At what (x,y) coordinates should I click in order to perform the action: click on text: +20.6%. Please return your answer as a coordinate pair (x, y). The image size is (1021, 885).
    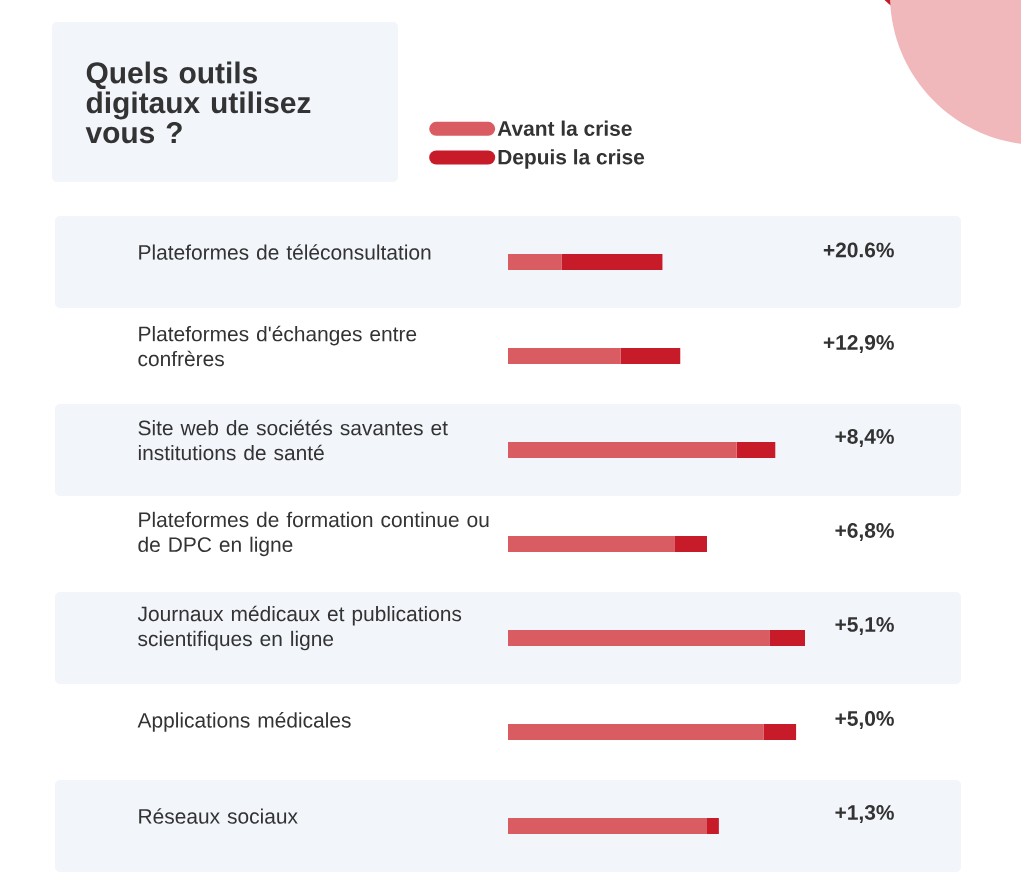
    Looking at the image, I should click on (858, 250).